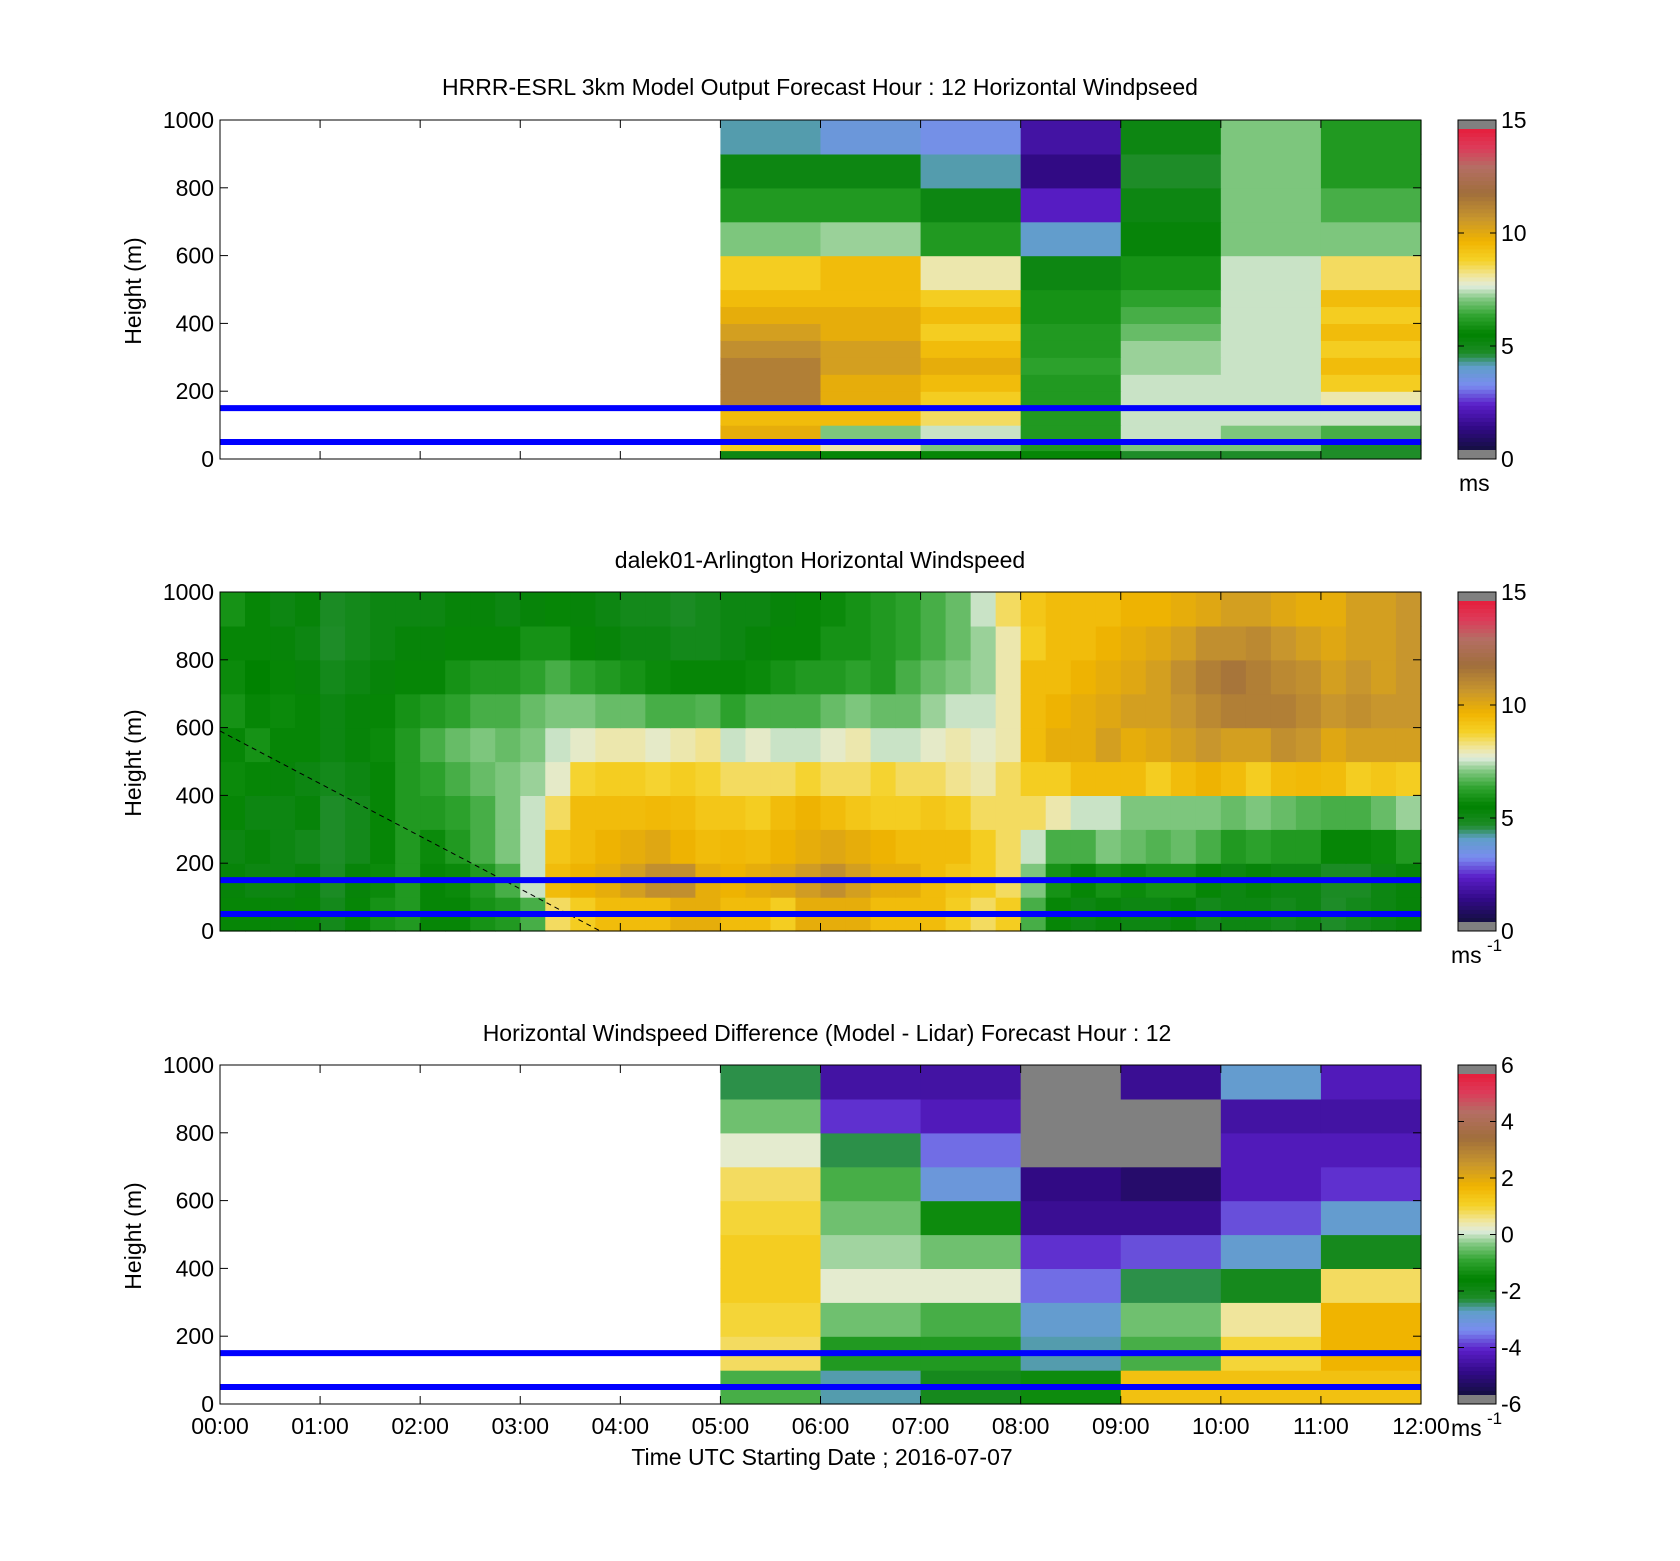  Describe the element at coordinates (195, 728) in the screenshot. I see `lidar-ytick-label: 600` at that location.